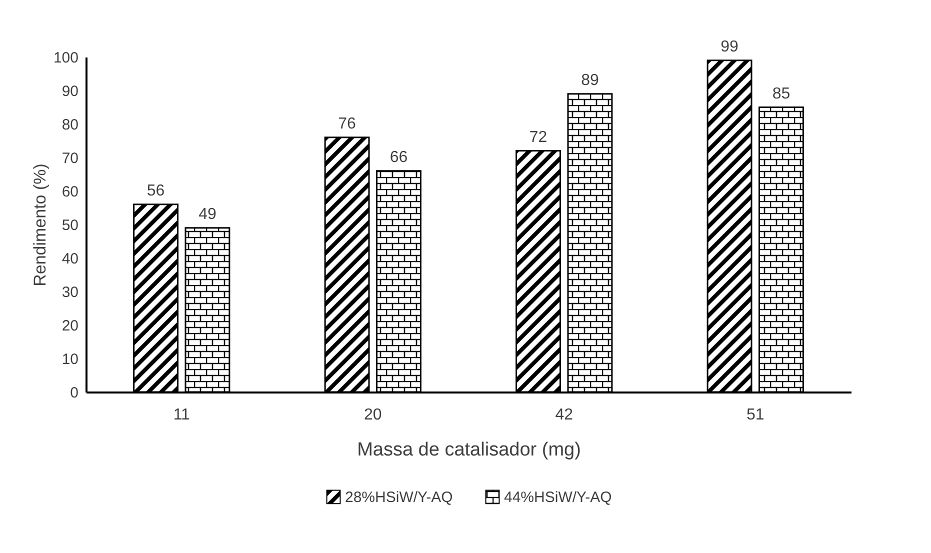 Image resolution: width=931 pixels, height=553 pixels. Describe the element at coordinates (155, 191) in the screenshot. I see `data-label: 56` at that location.